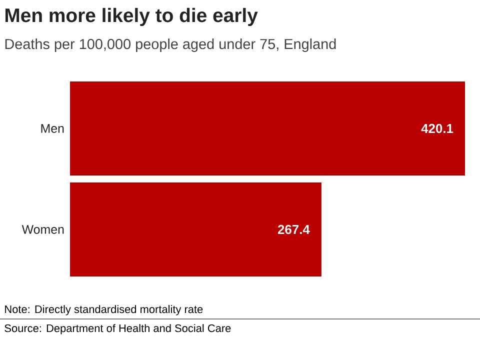 This screenshot has height=337, width=480. I want to click on y-tick-label: Men, so click(52, 128).